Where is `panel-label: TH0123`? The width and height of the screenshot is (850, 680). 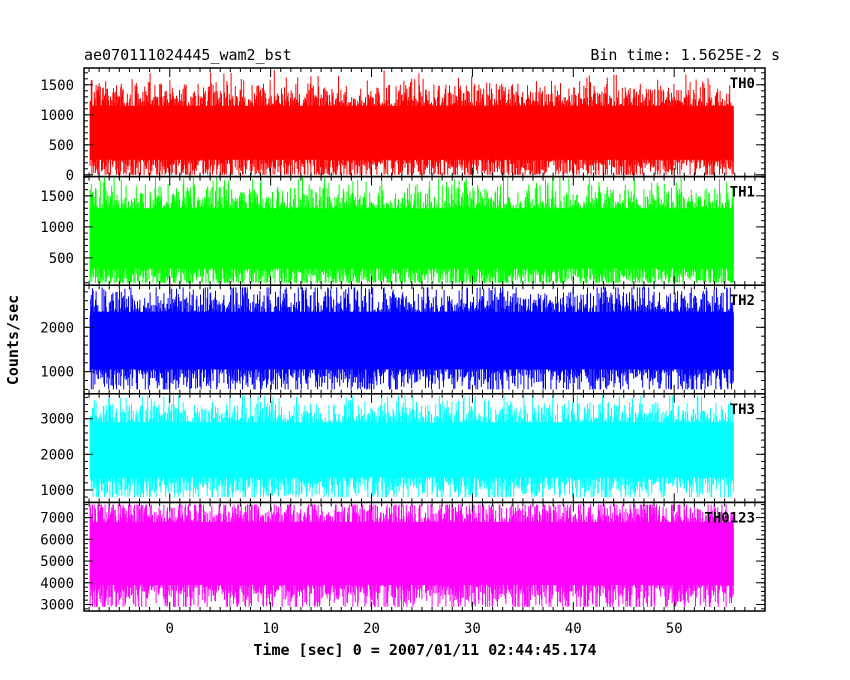 panel-label: TH0123 is located at coordinates (729, 518).